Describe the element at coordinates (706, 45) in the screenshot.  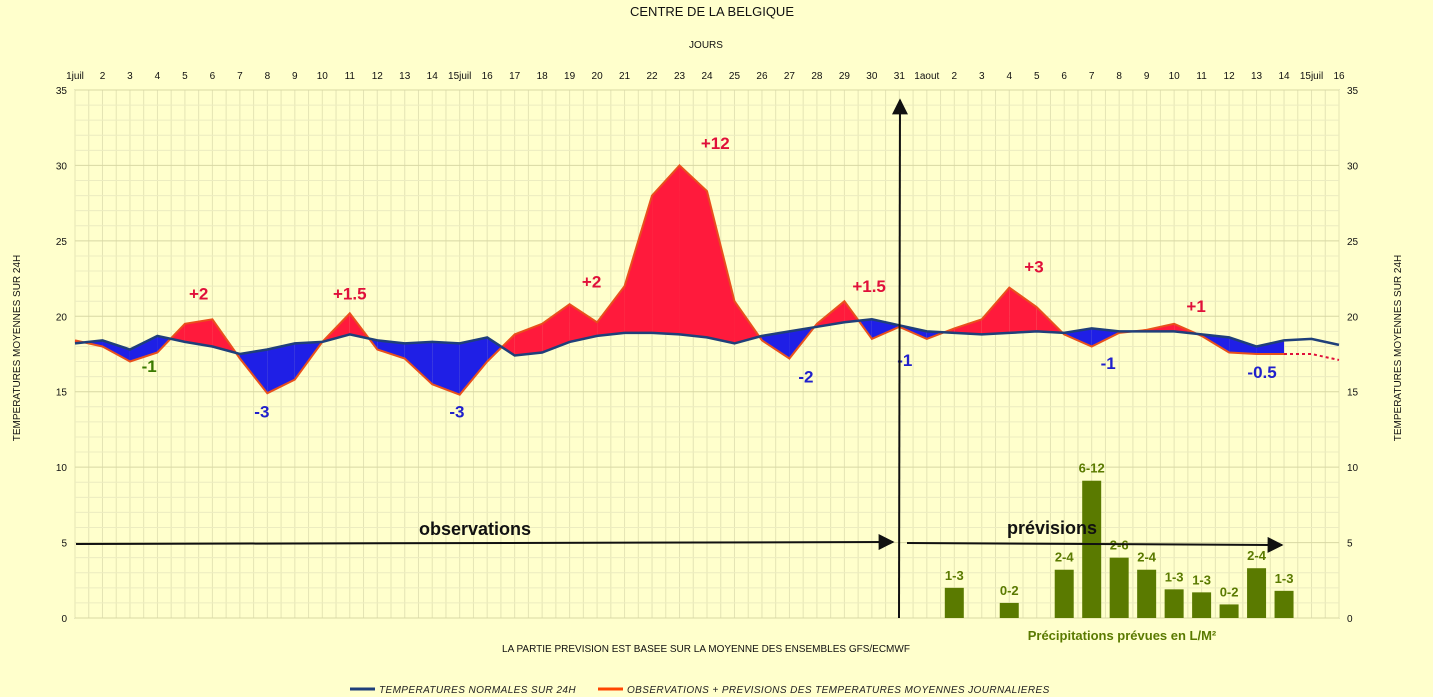
I see `x-axis-title: JOURS` at that location.